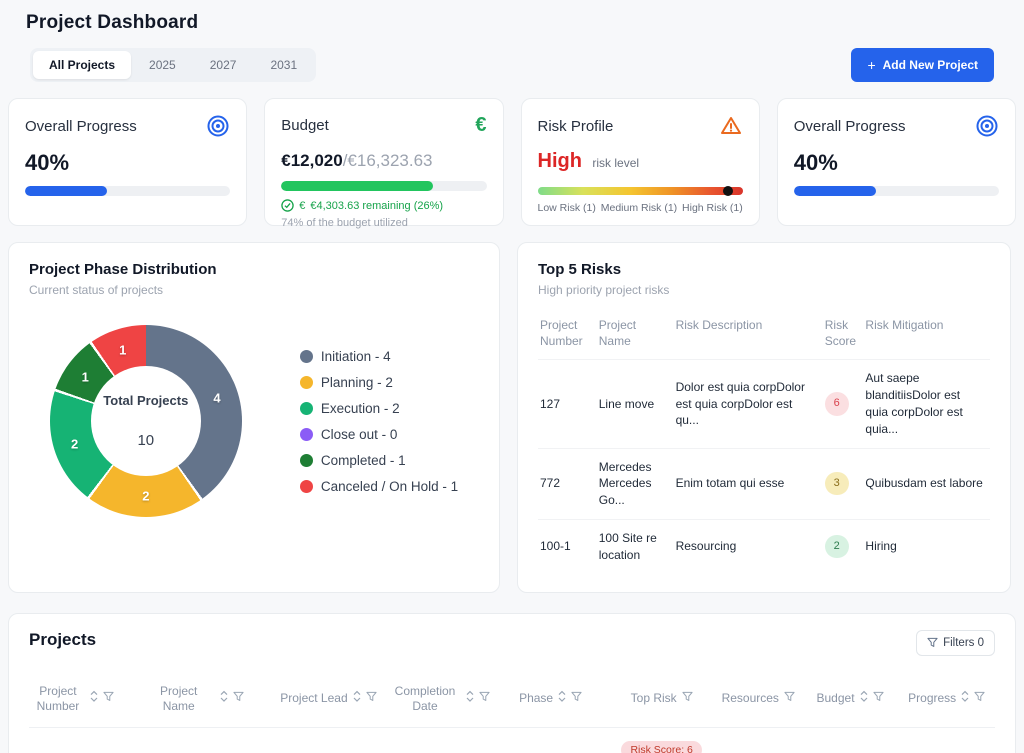 The width and height of the screenshot is (1024, 753). I want to click on legend-label: Completed - 1, so click(363, 460).